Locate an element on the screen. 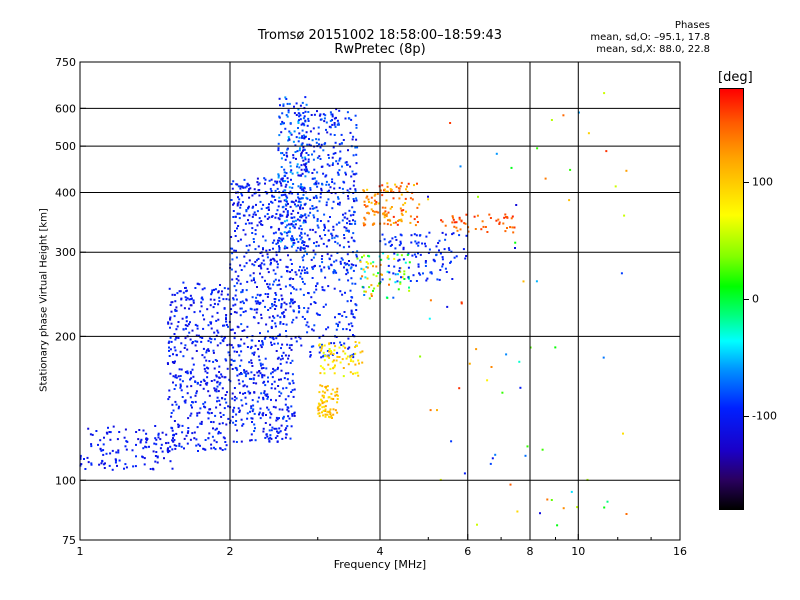 This screenshot has height=600, width=800. y-tick-label: 400 is located at coordinates (65, 192).